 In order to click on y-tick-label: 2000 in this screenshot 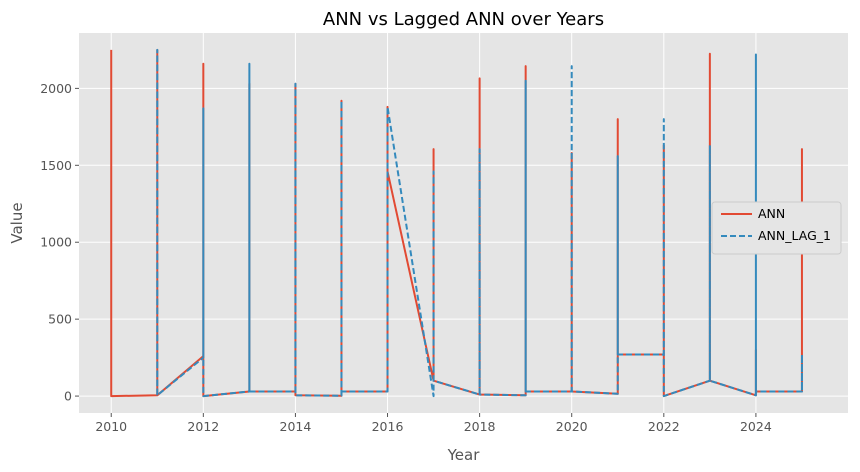, I will do `click(56, 88)`.